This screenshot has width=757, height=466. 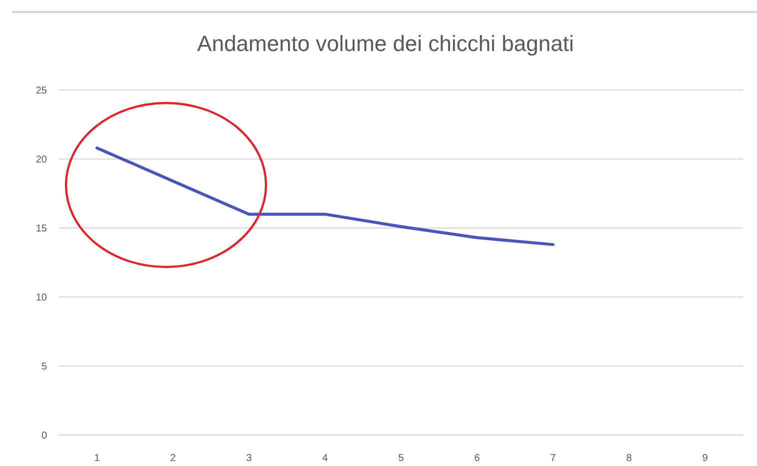 What do you see at coordinates (42, 160) in the screenshot?
I see `y-tick-label: 20` at bounding box center [42, 160].